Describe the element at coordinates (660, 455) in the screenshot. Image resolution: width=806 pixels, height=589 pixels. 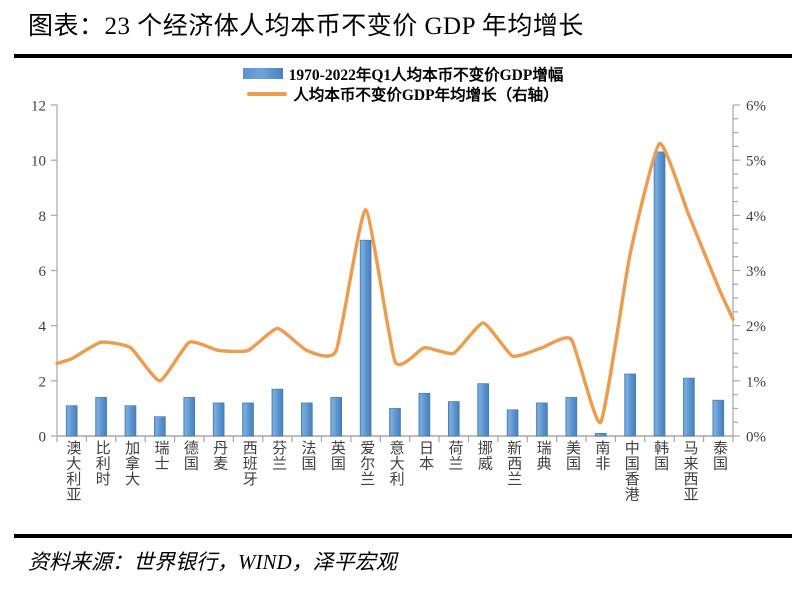
I see `x-axis-label: 韩国` at that location.